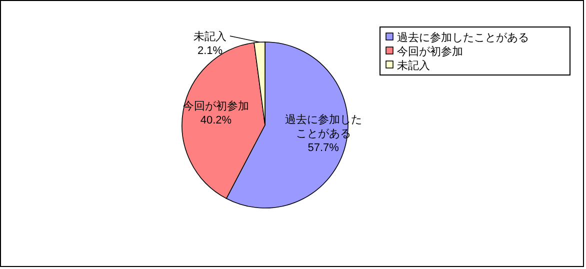 This screenshot has width=586, height=269. Describe the element at coordinates (216, 120) in the screenshot. I see `data-label: 40.2%` at that location.